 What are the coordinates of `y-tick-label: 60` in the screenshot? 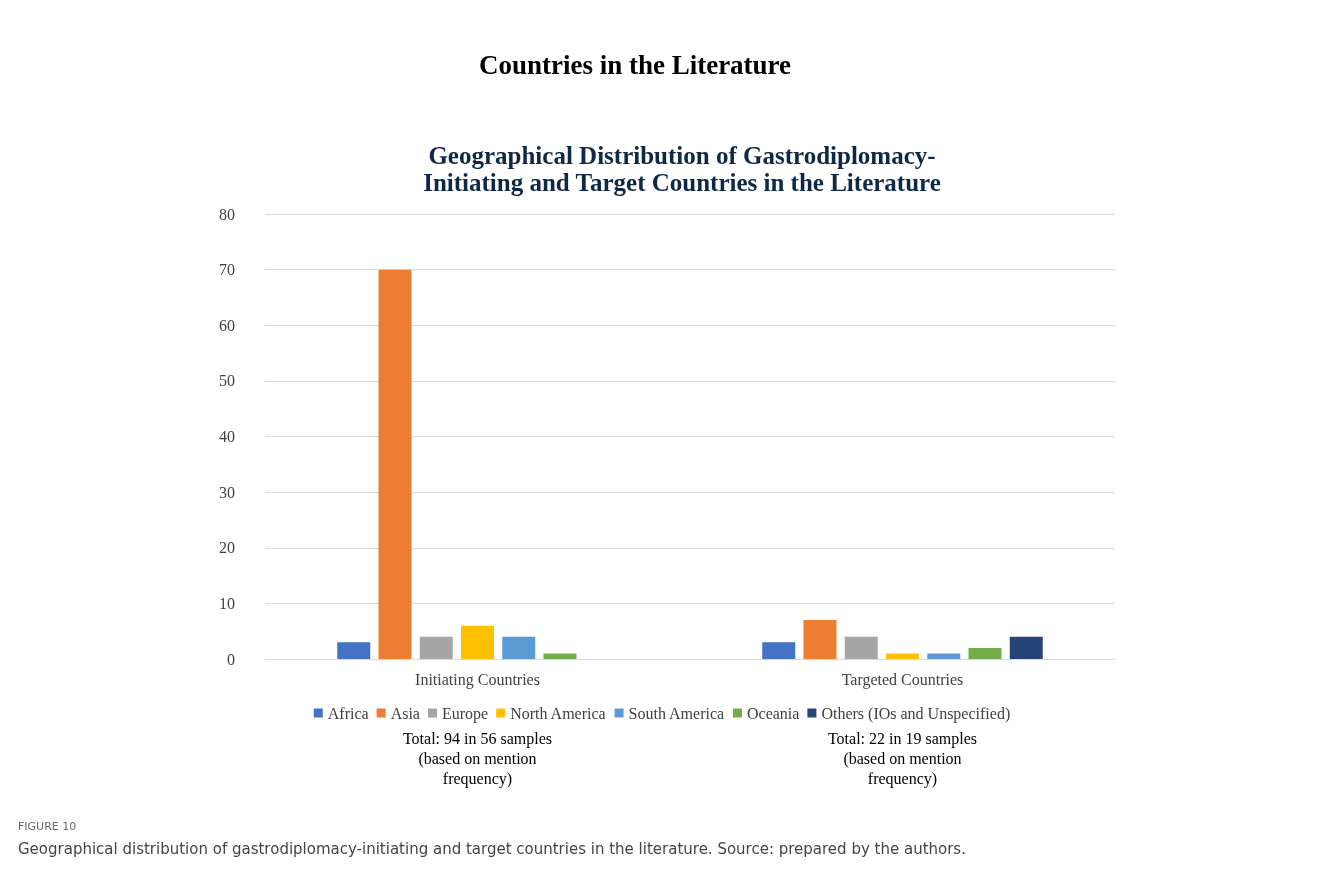 It's located at (227, 325).